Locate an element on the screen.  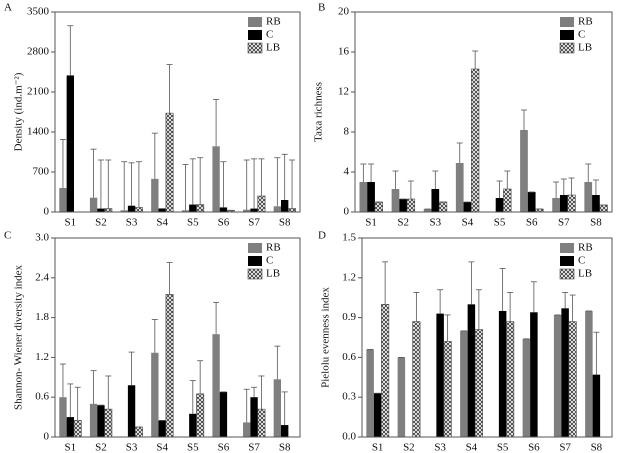
y-tick-label: 0.6 is located at coordinates (42, 397).